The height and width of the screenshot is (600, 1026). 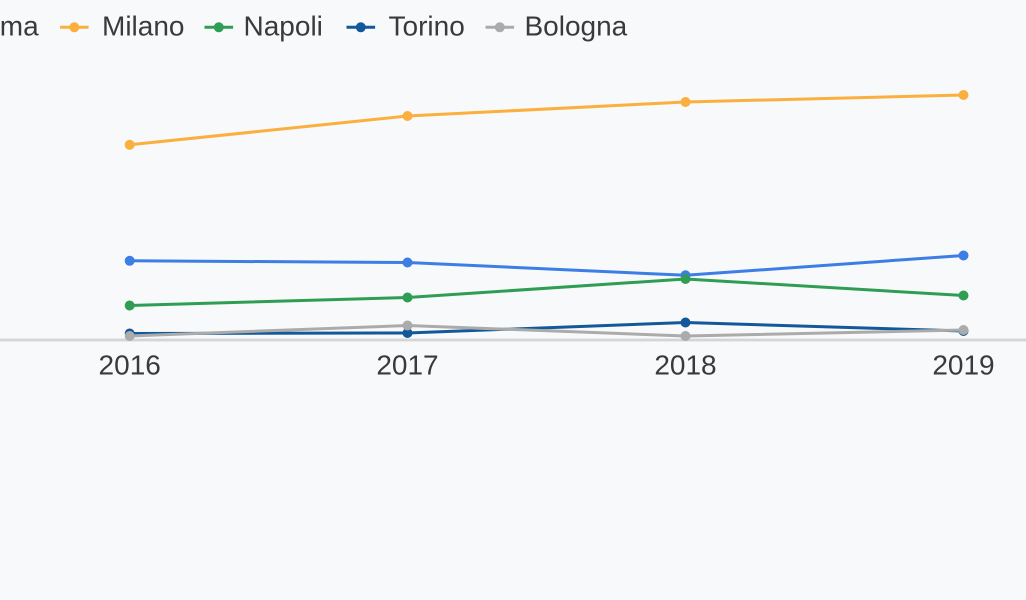 What do you see at coordinates (283, 26) in the screenshot?
I see `svg-text: Napoli` at bounding box center [283, 26].